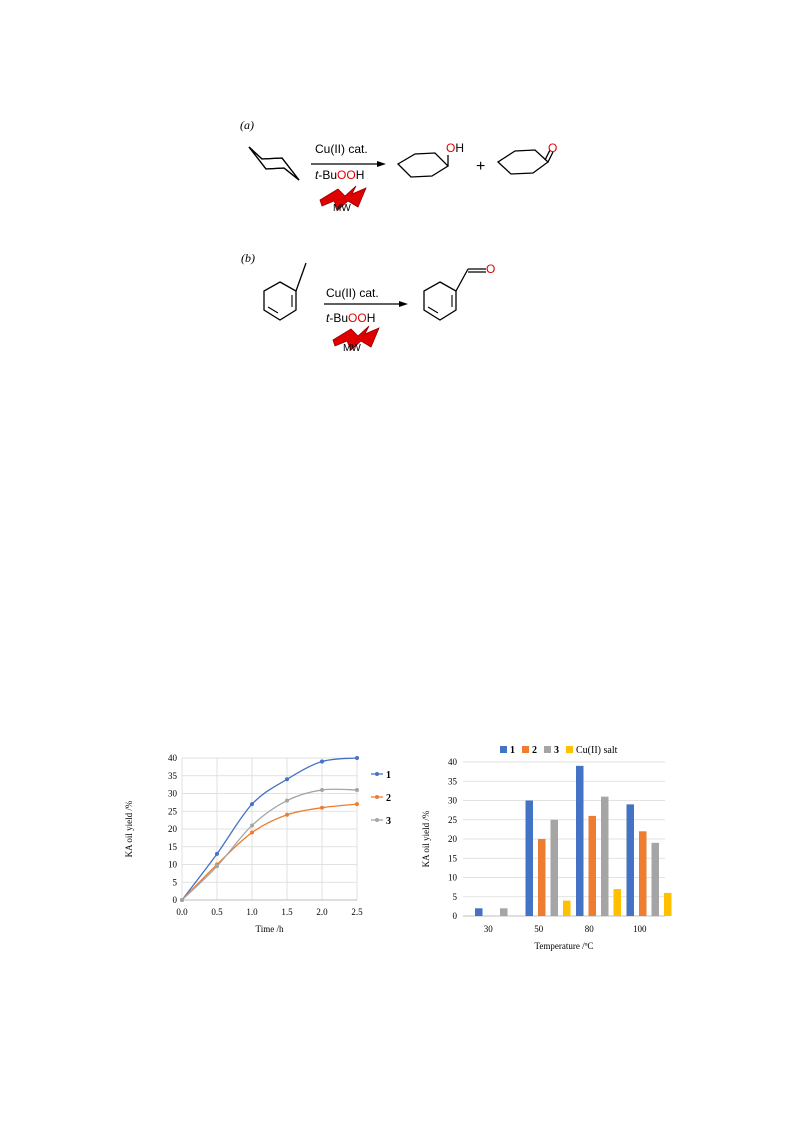  Describe the element at coordinates (352, 293) in the screenshot. I see `scheme-b-catalyst: Cu(II) cat.` at that location.